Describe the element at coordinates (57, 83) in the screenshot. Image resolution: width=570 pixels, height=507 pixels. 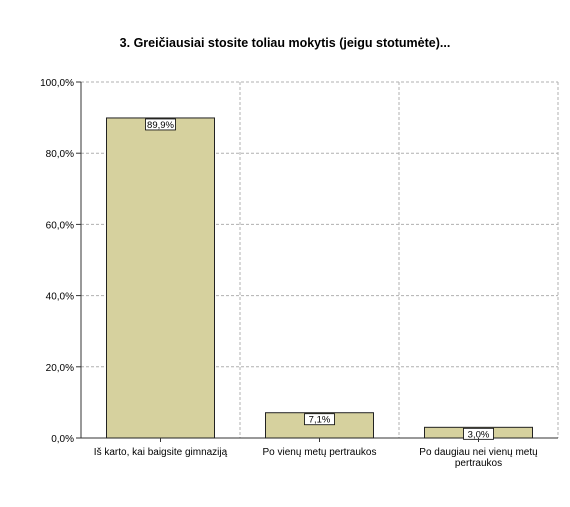
I see `y-tick-label: 100,0%` at that location.